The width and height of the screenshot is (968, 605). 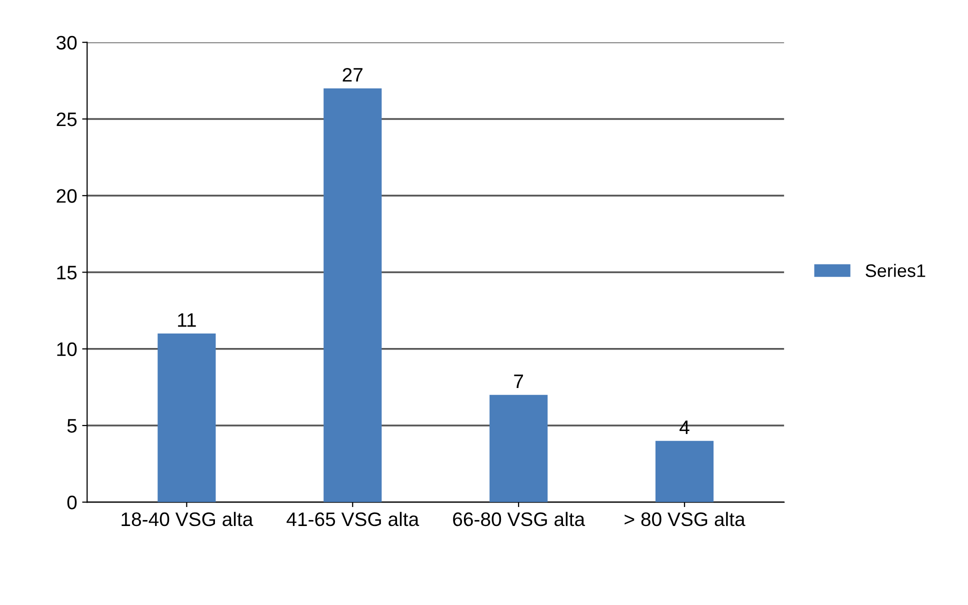 What do you see at coordinates (353, 519) in the screenshot?
I see `x-tick-label: 41-65 VSG alta` at bounding box center [353, 519].